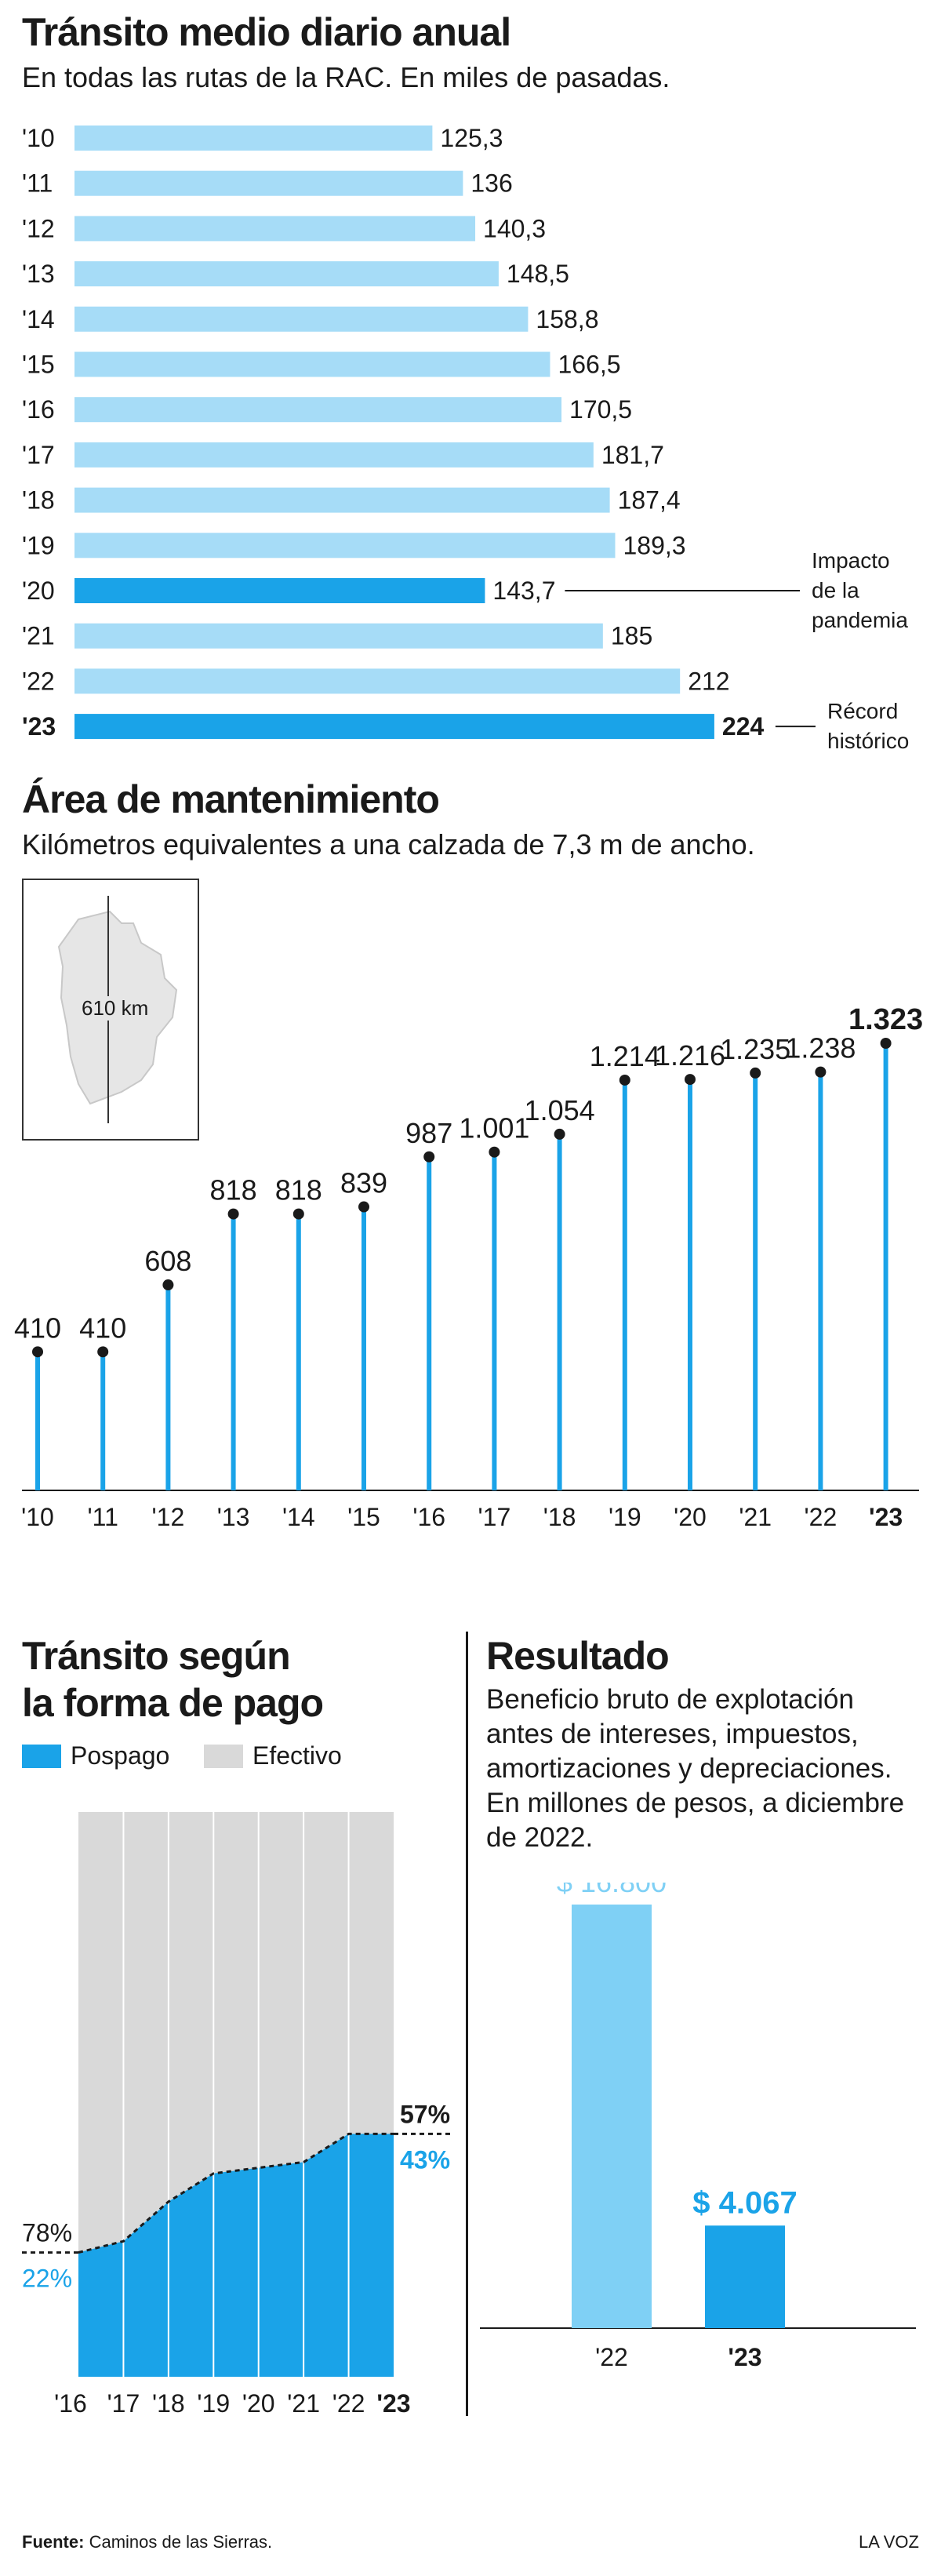  What do you see at coordinates (38, 500) in the screenshot?
I see `category-label: '18` at bounding box center [38, 500].